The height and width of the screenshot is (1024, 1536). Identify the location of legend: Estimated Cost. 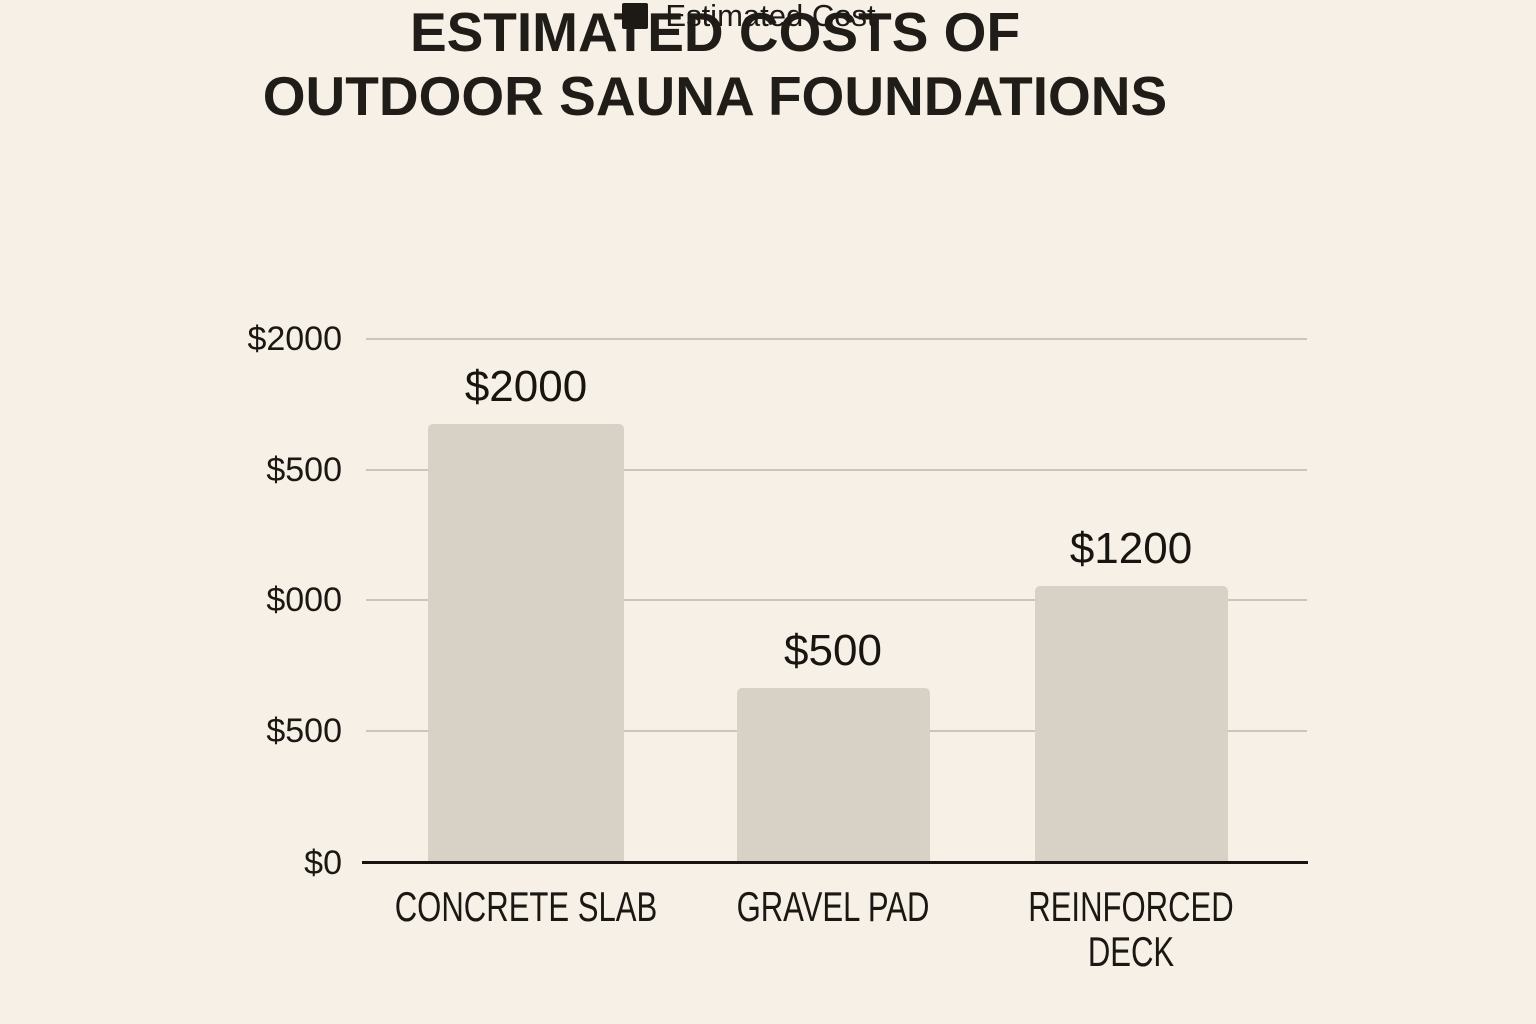
(749, 16).